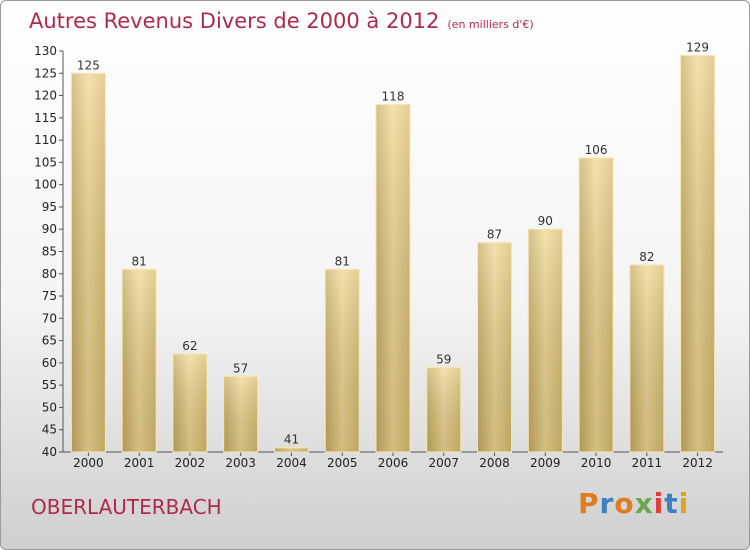 This screenshot has width=750, height=550. I want to click on commune-name: OBERLAUTERBACH, so click(126, 507).